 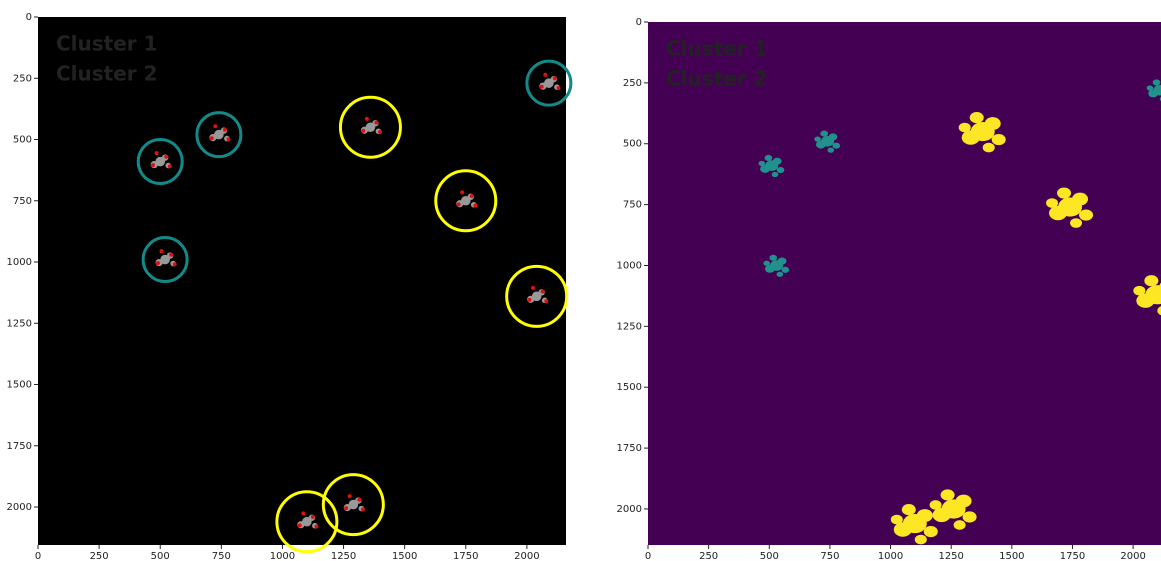 What do you see at coordinates (1132, 556) in the screenshot?
I see `x-tick-label: 2000` at bounding box center [1132, 556].